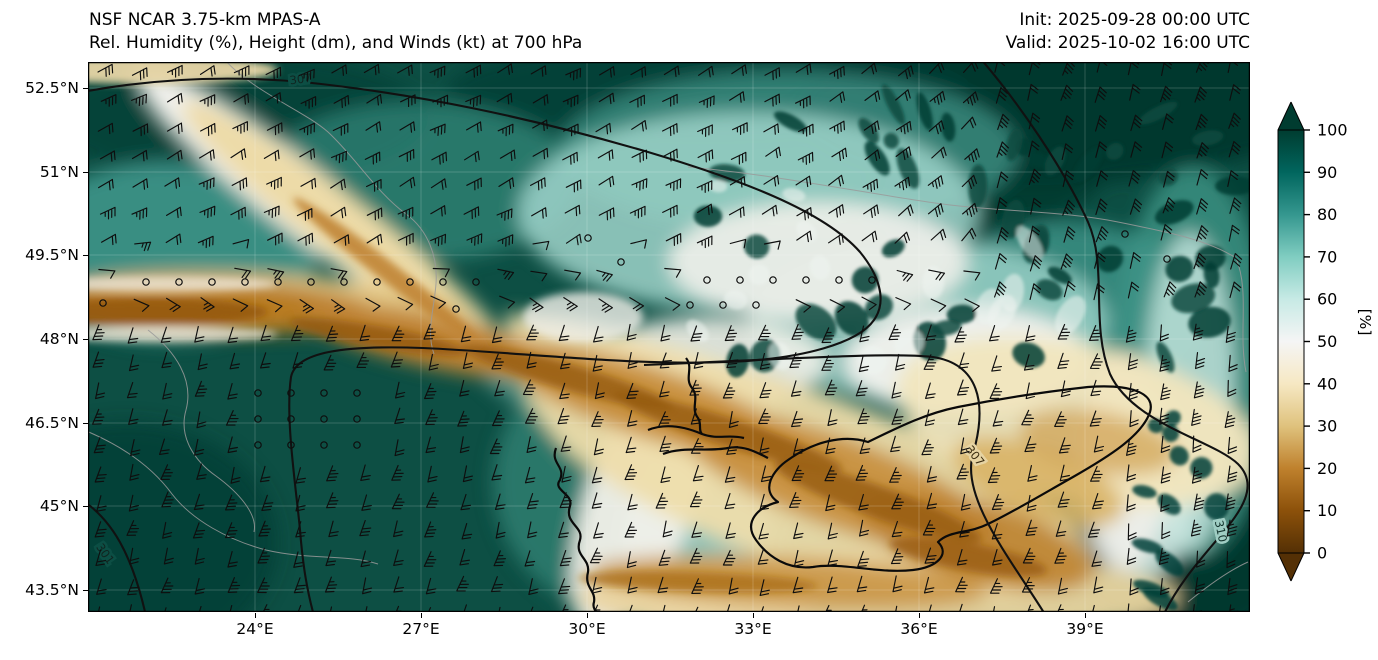  What do you see at coordinates (587, 629) in the screenshot?
I see `x-tick-label: 30°E` at bounding box center [587, 629].